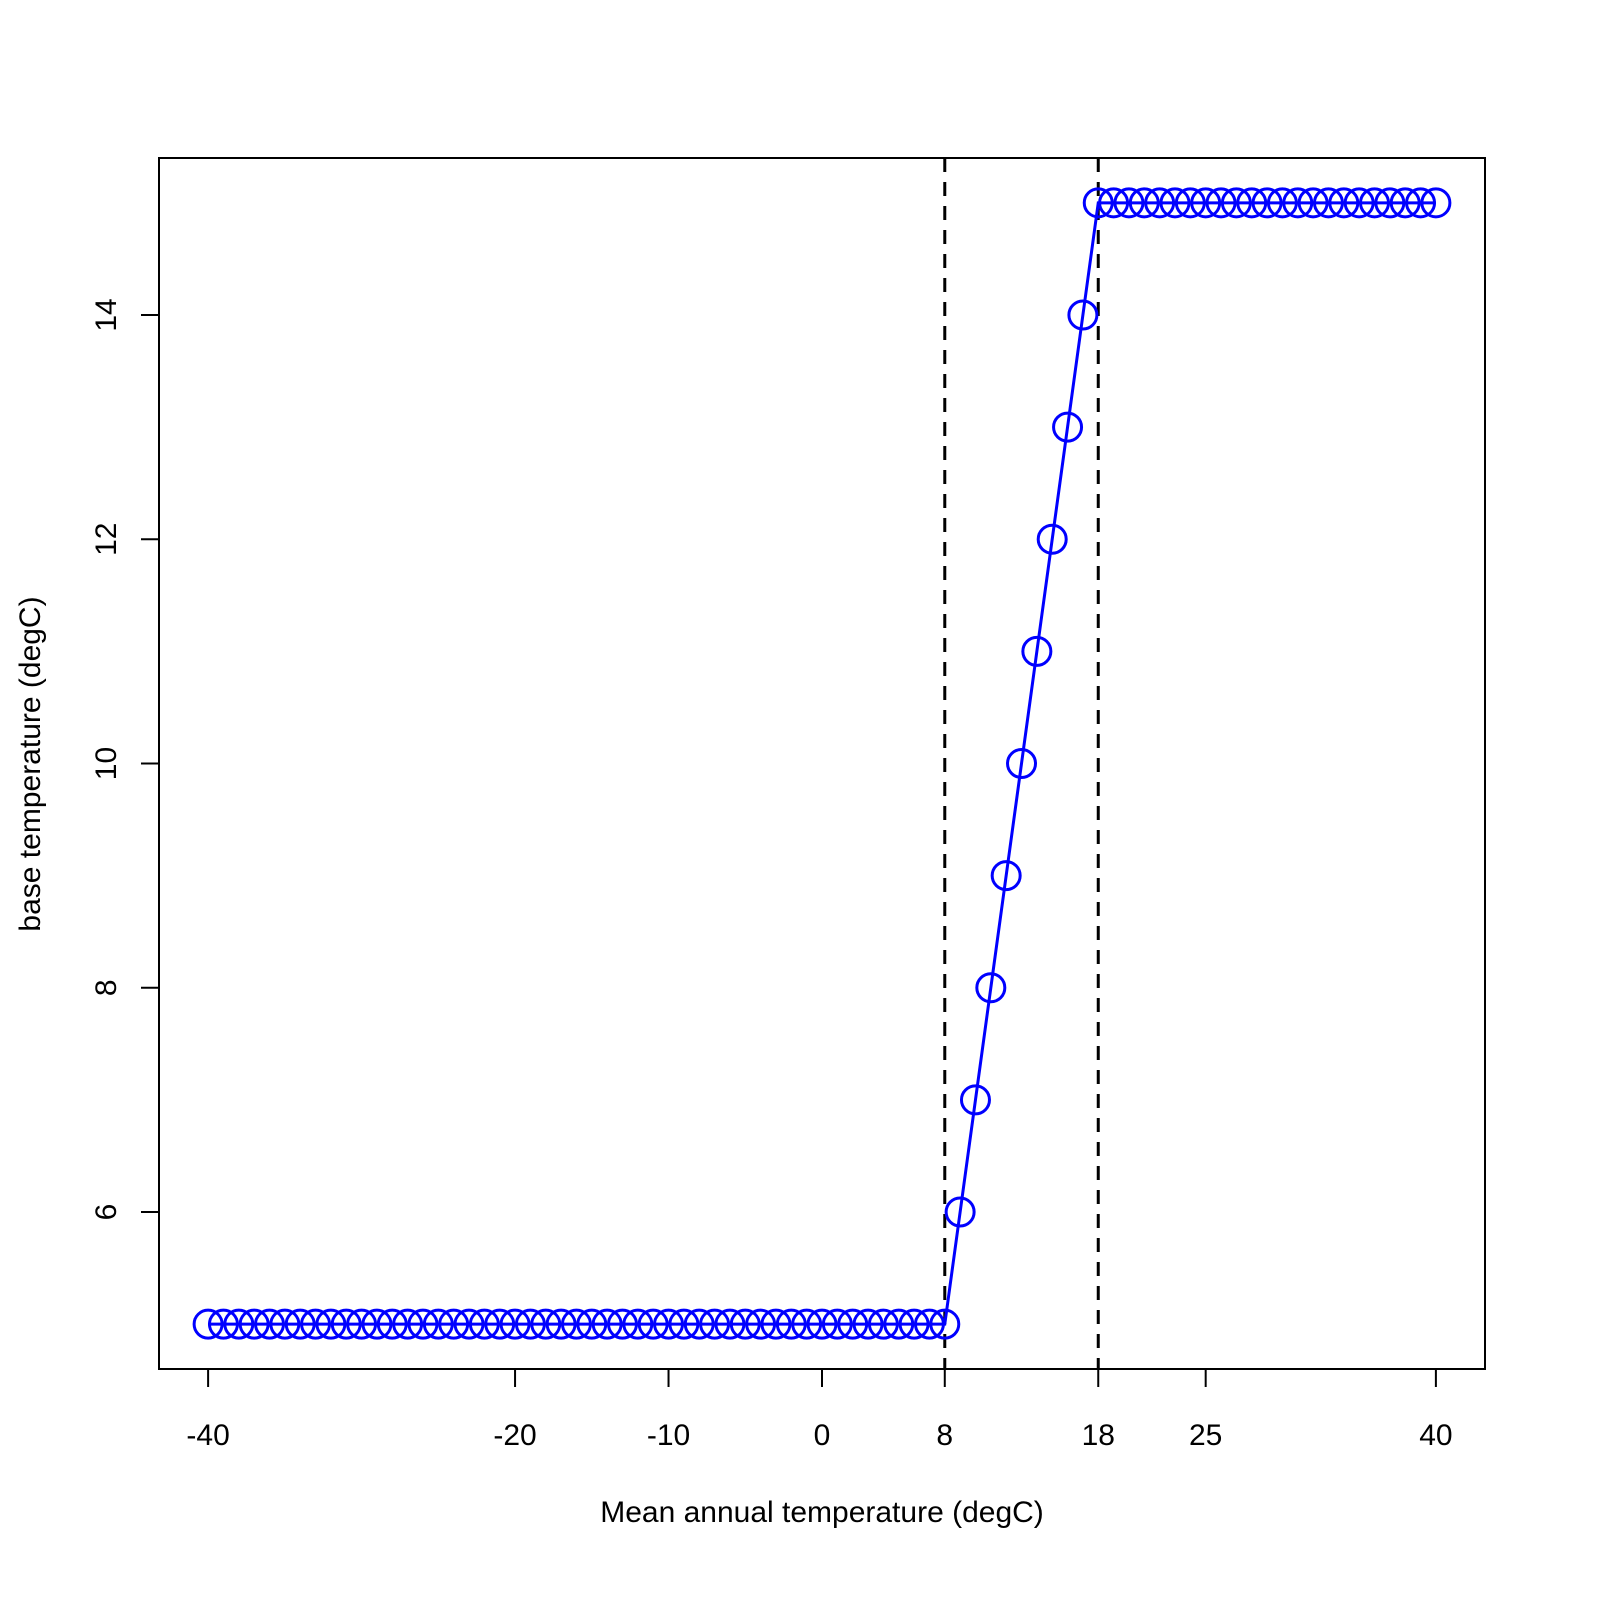 Image resolution: width=1600 pixels, height=1600 pixels. What do you see at coordinates (822, 1435) in the screenshot?
I see `x-tick-label: 0` at bounding box center [822, 1435].